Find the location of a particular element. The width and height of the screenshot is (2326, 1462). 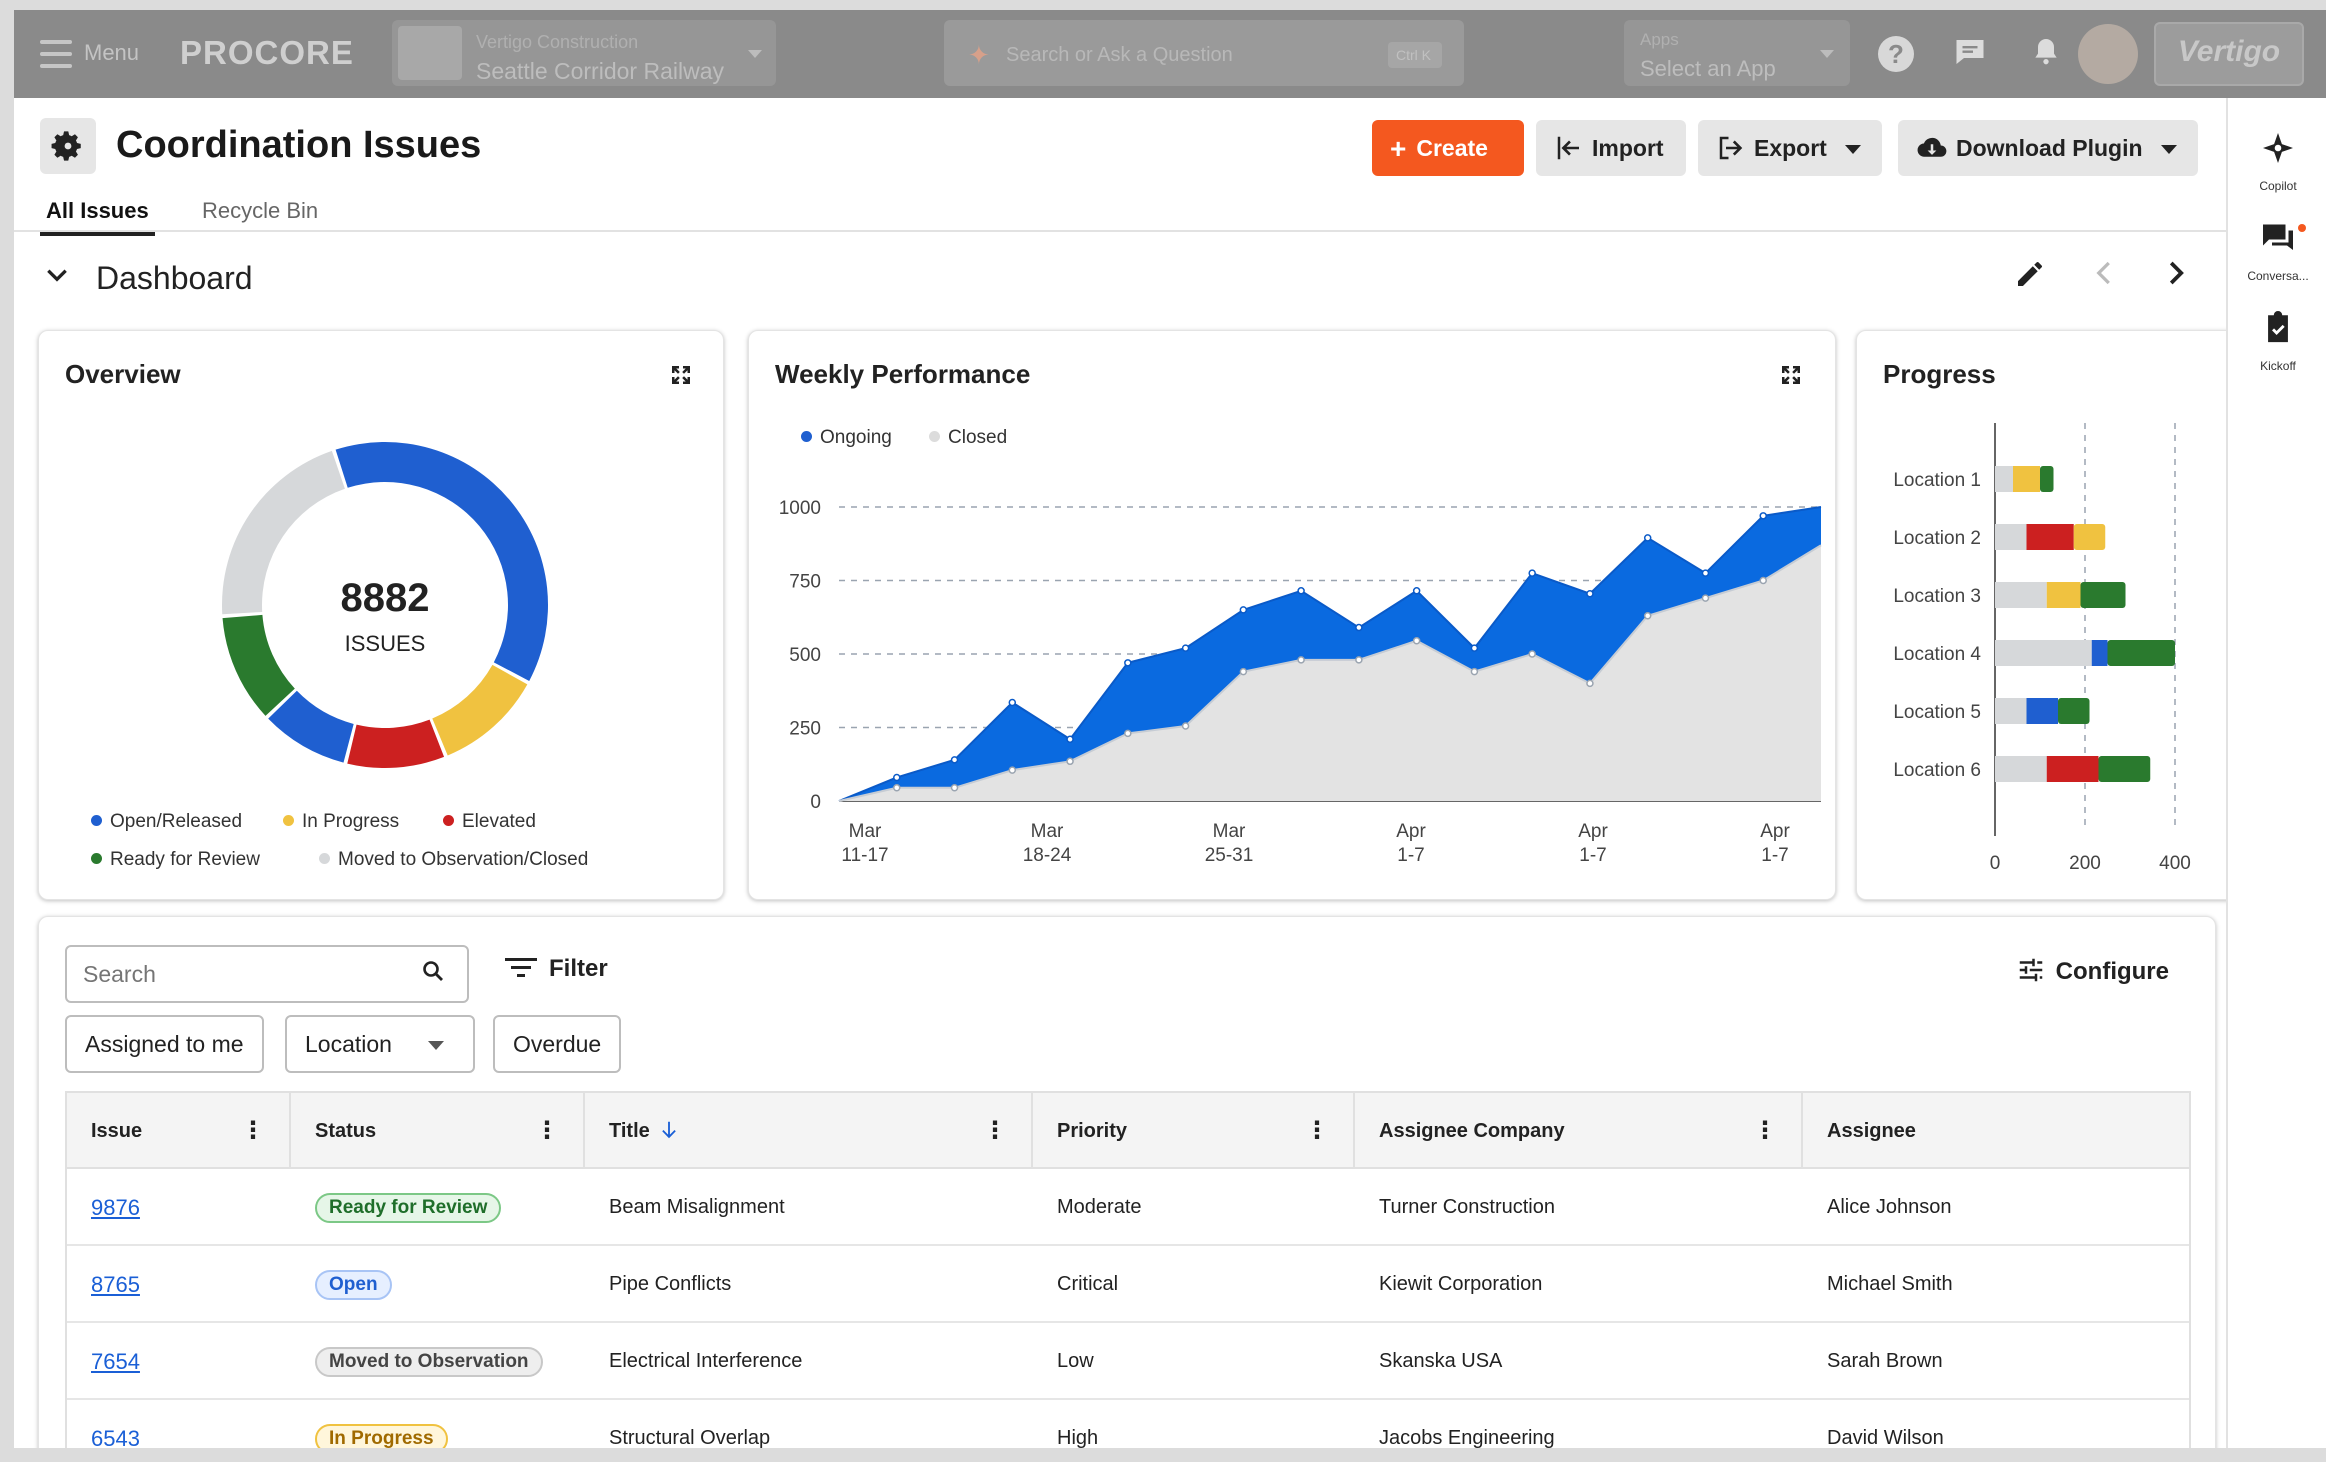

export-button: Export is located at coordinates (1790, 148).